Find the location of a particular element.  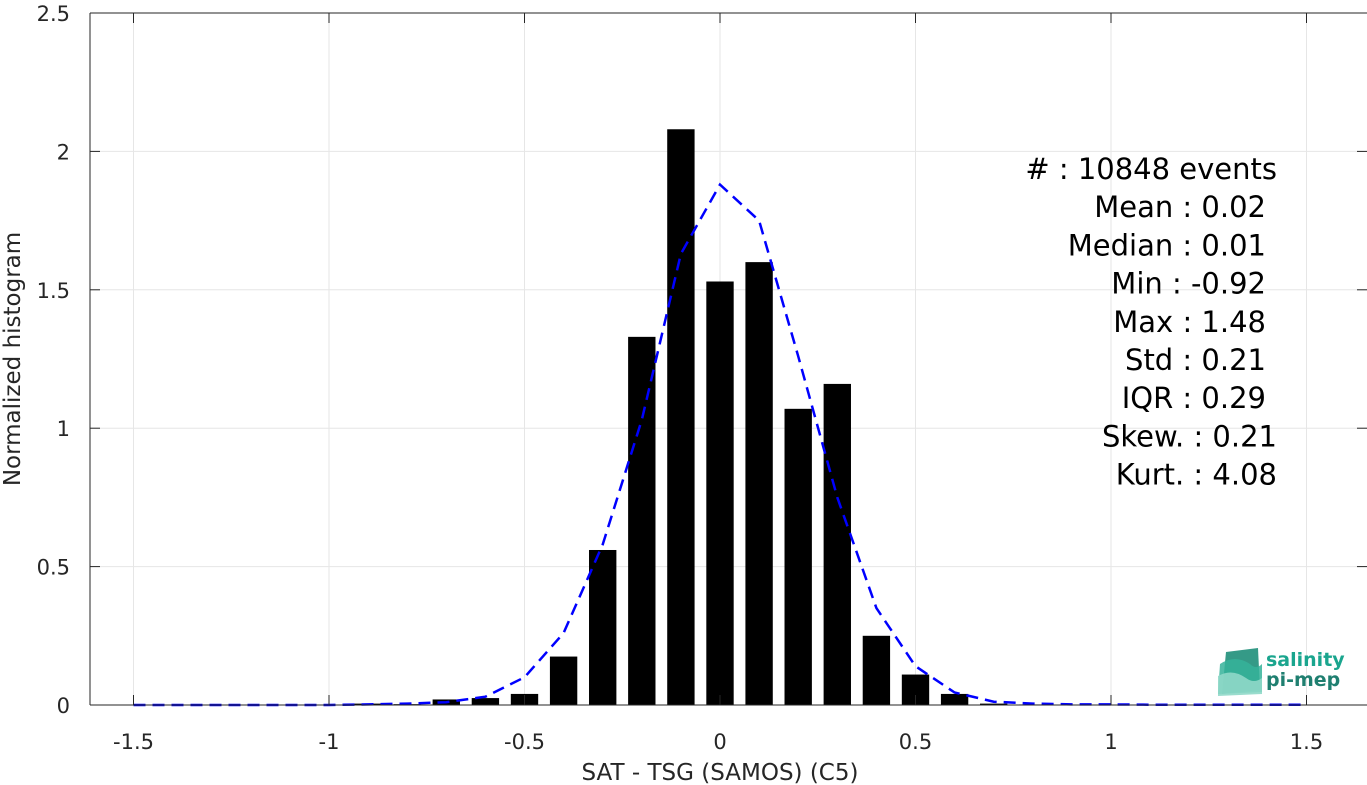

x-tick-label: 0.5 is located at coordinates (915, 742).